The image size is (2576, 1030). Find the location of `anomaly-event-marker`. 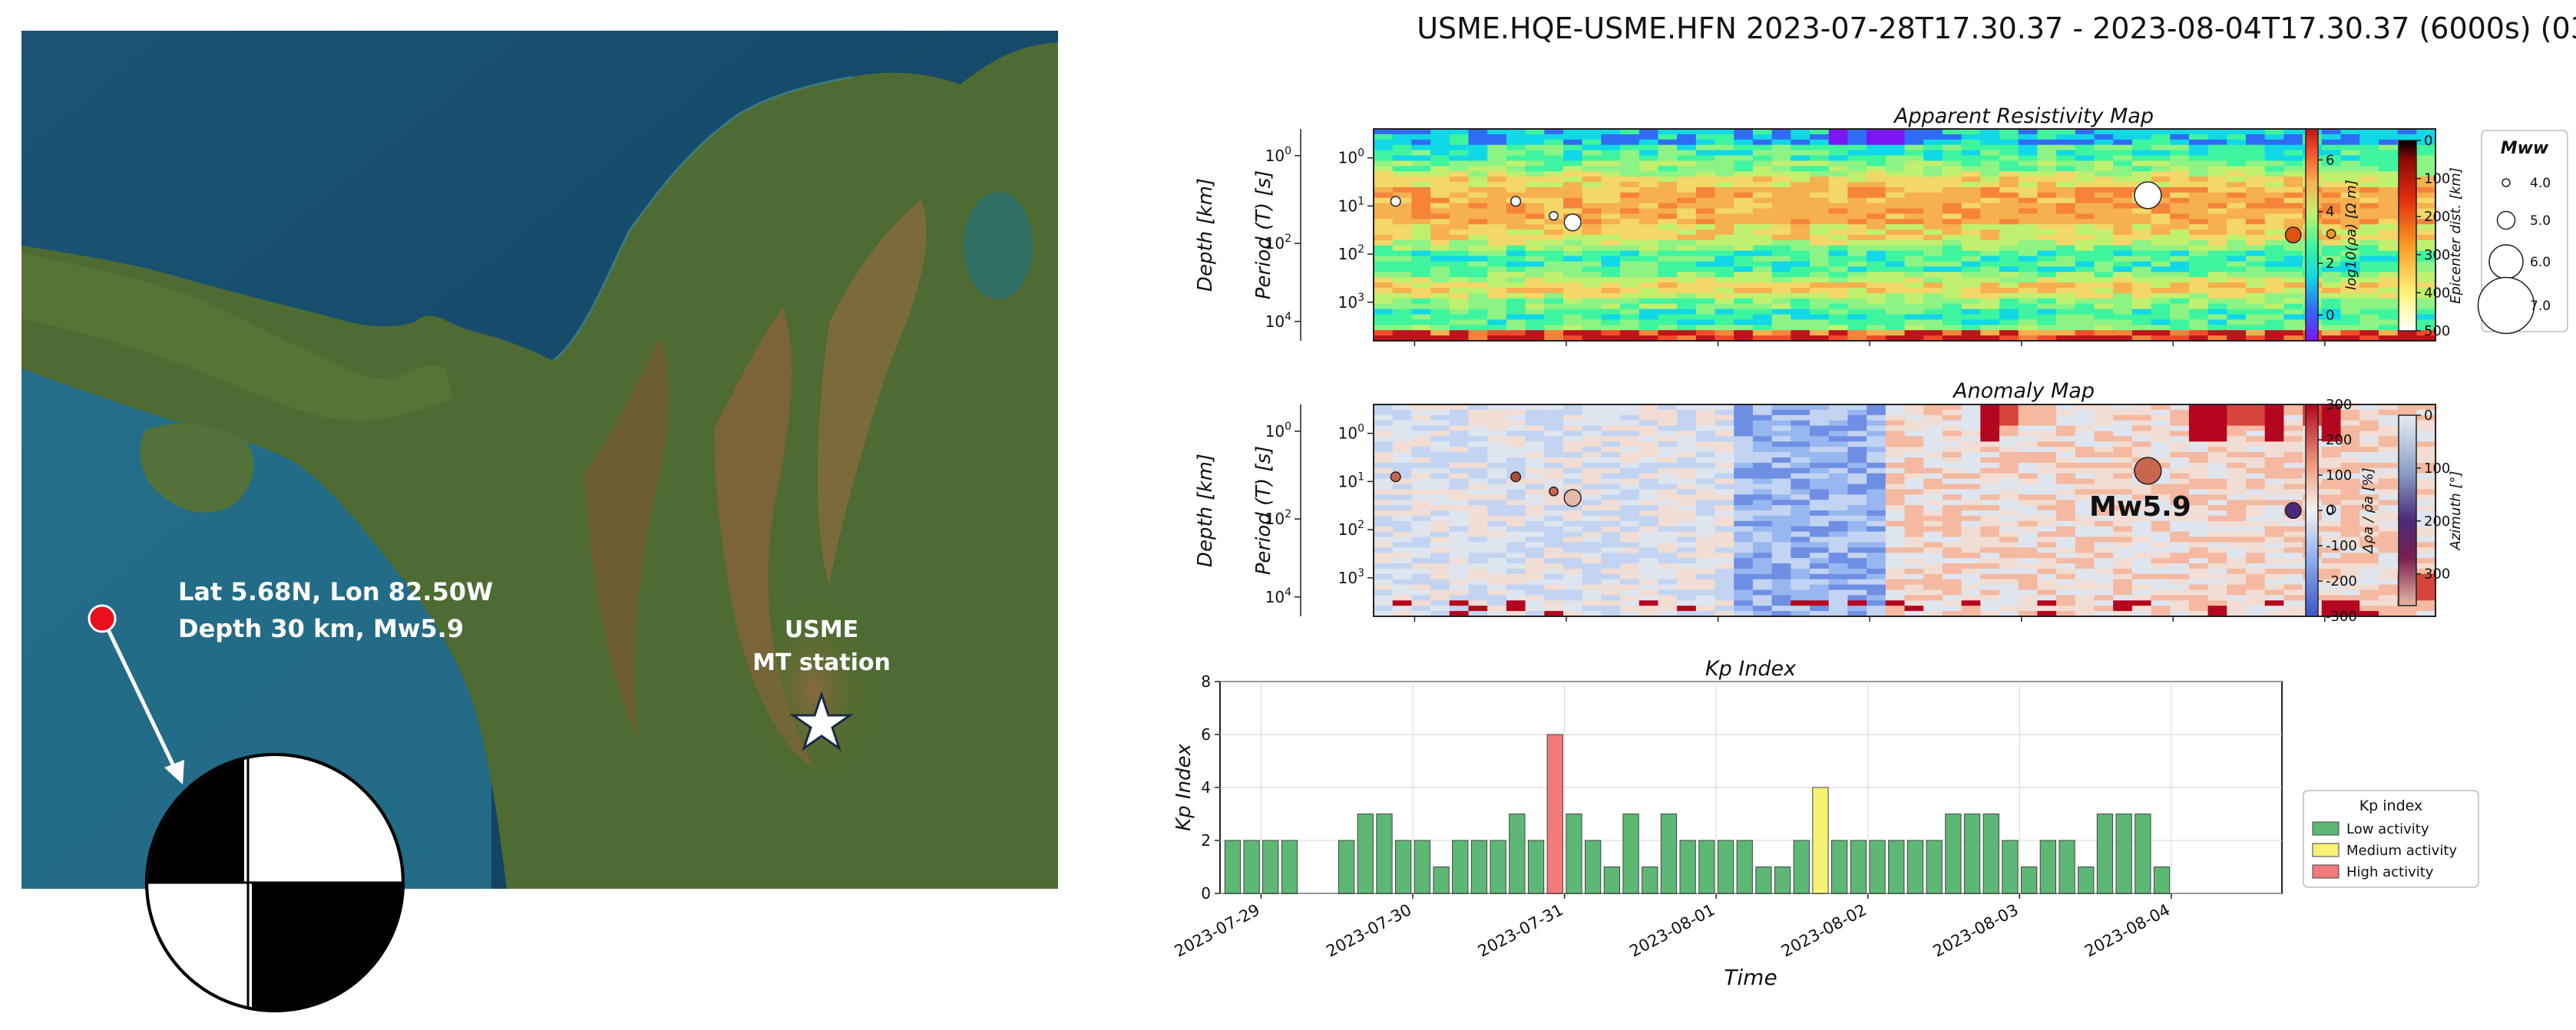

anomaly-event-marker is located at coordinates (2331, 510).